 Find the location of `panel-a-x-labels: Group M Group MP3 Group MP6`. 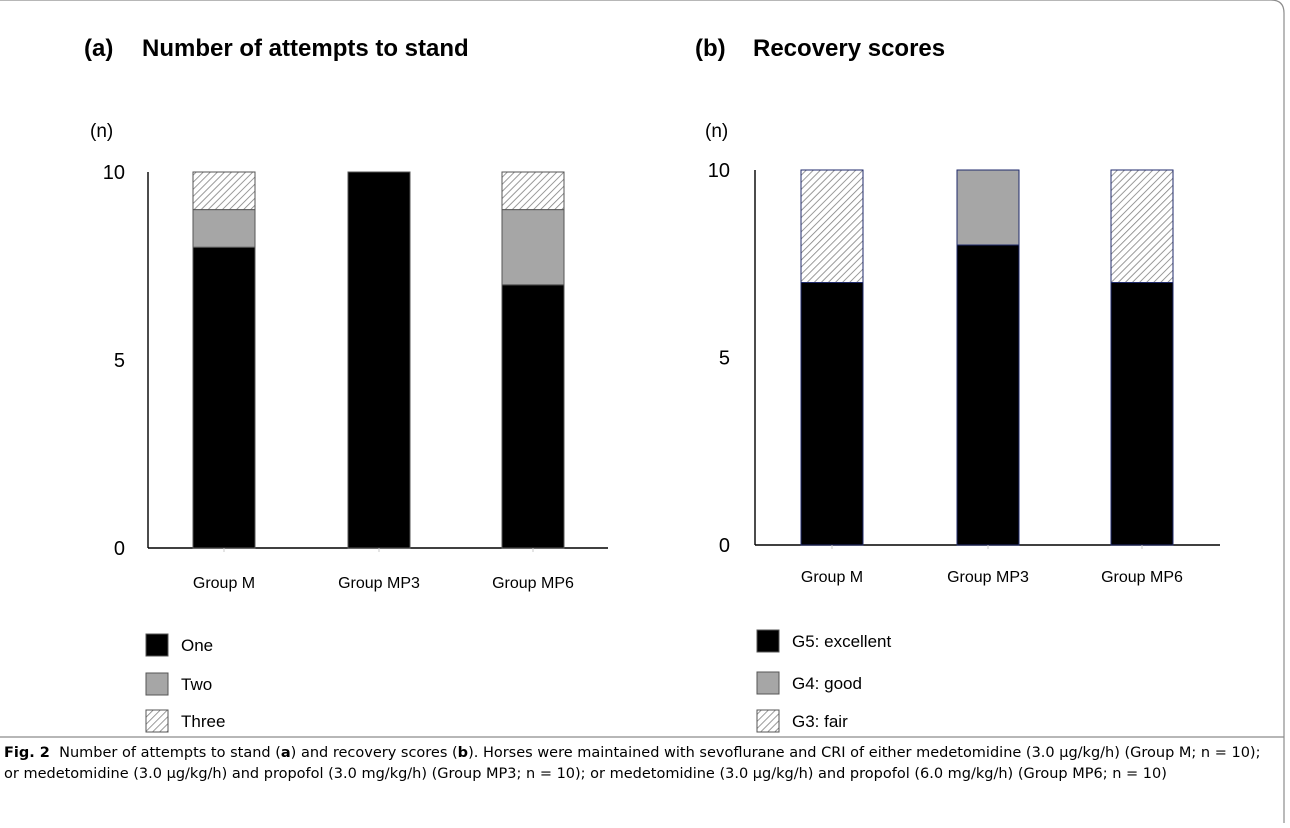

panel-a-x-labels: Group M Group MP3 Group MP6 is located at coordinates (383, 583).